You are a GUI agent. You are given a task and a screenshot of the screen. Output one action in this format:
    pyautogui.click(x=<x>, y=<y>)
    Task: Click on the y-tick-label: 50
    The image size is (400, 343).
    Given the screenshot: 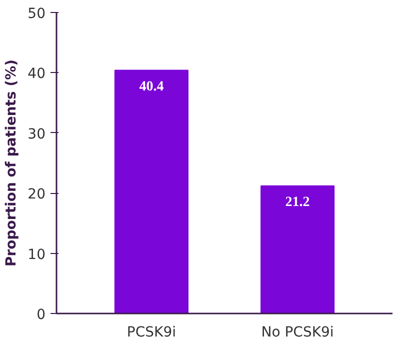 What is the action you would take?
    pyautogui.click(x=37, y=14)
    